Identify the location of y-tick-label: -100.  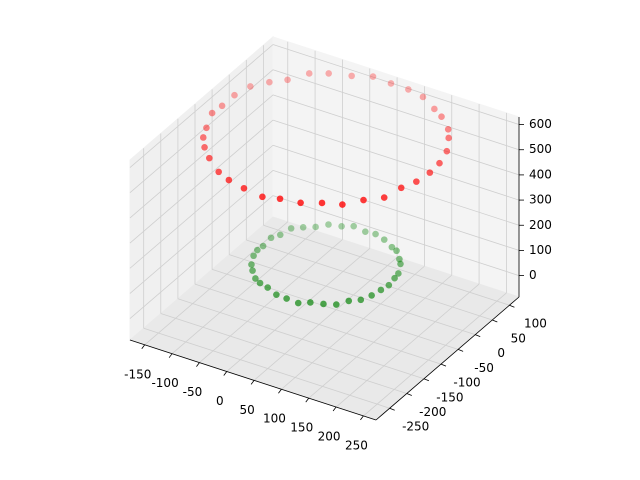
(466, 383).